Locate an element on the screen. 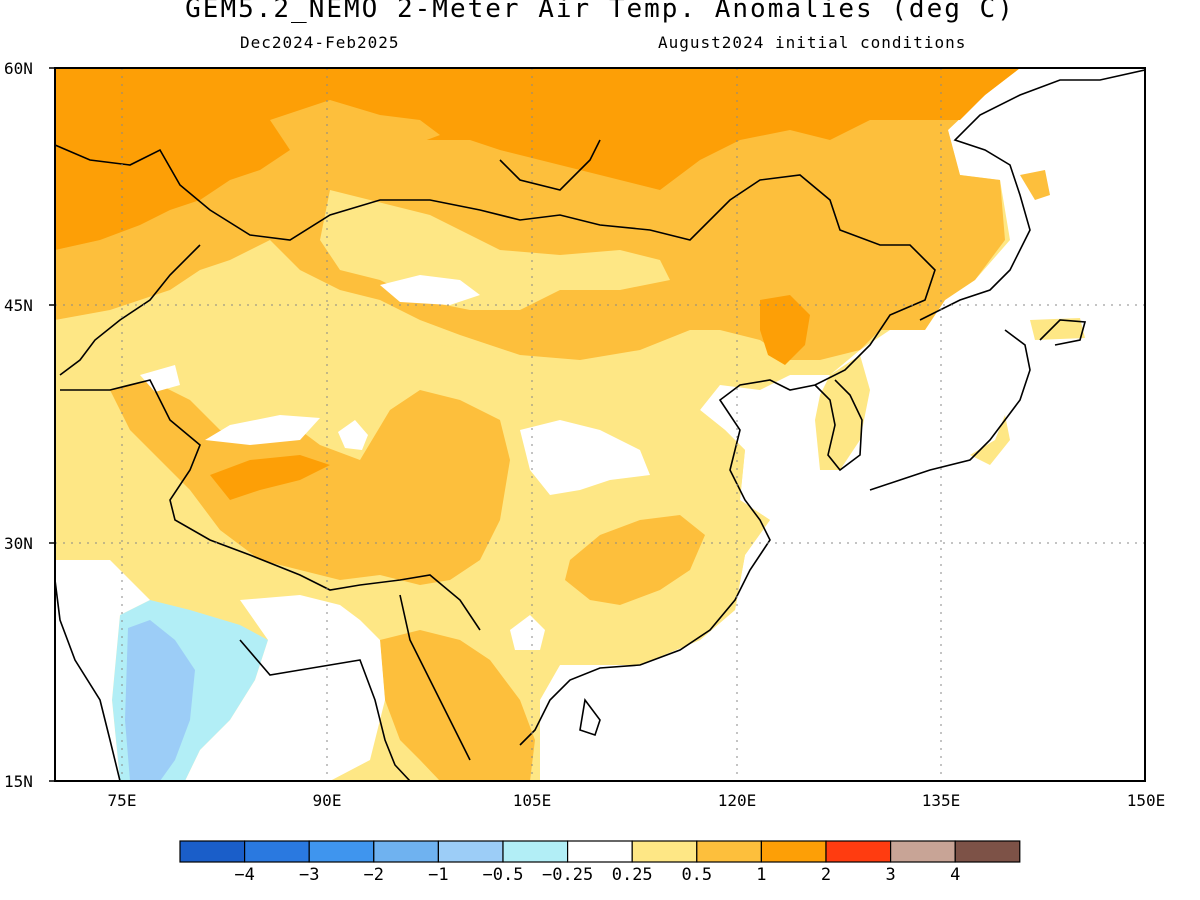 The width and height of the screenshot is (1200, 900). field-neutral-india is located at coordinates (102, 670).